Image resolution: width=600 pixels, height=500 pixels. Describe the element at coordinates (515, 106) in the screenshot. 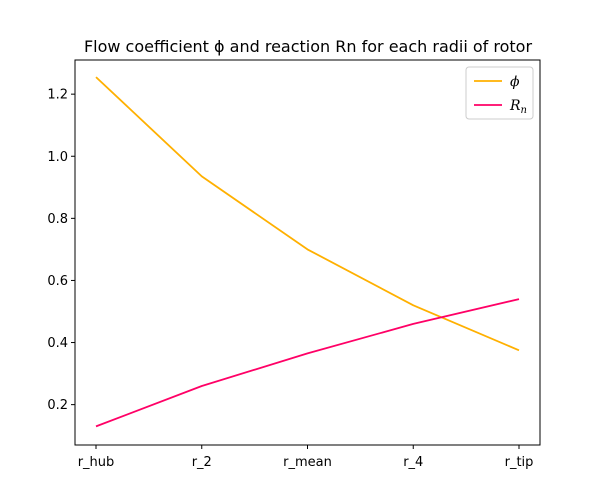

I see `legend-label-rn-main: R` at that location.